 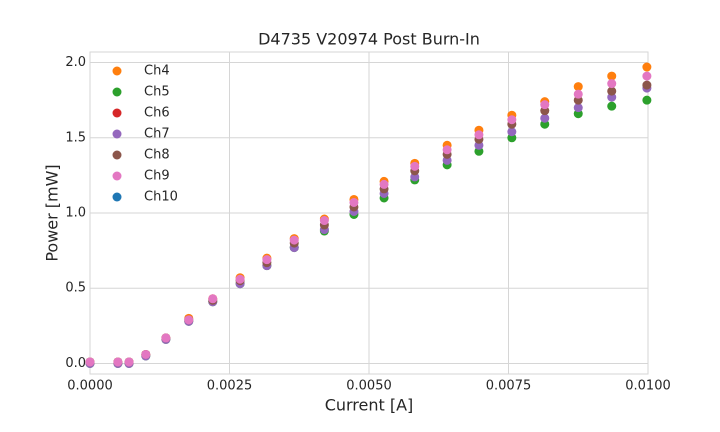 I want to click on y-tick-label: 1.0, so click(x=75, y=213).